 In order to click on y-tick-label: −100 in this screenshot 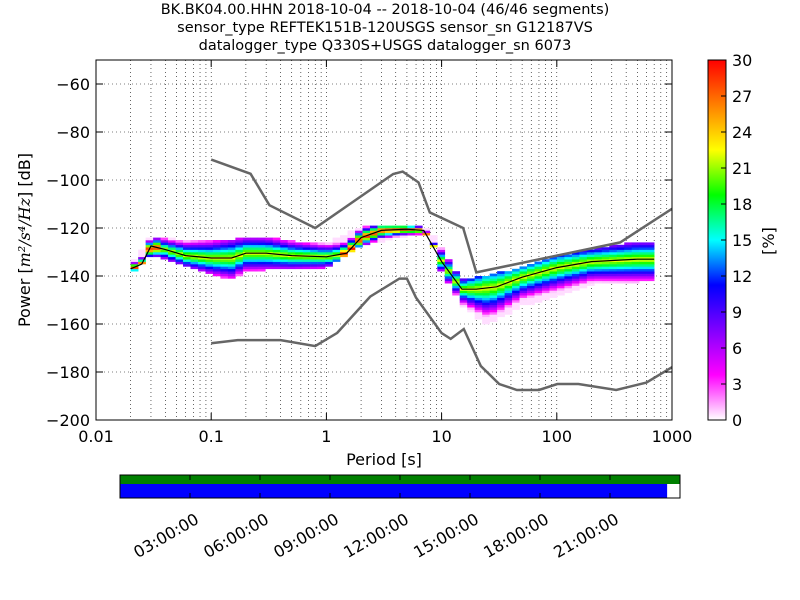, I will do `click(68, 180)`.